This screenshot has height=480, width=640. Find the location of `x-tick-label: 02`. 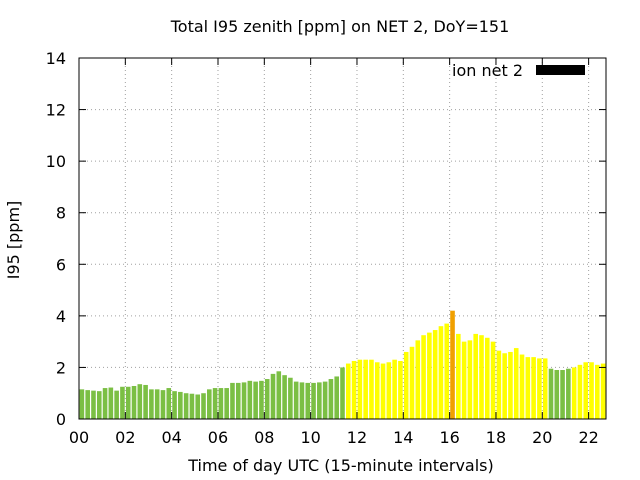

x-tick-label: 02 is located at coordinates (125, 437).